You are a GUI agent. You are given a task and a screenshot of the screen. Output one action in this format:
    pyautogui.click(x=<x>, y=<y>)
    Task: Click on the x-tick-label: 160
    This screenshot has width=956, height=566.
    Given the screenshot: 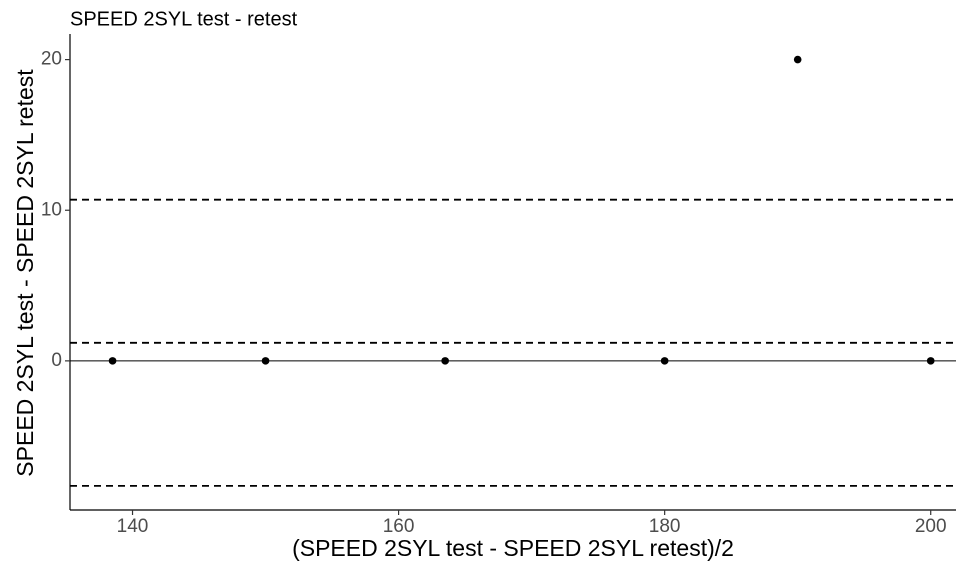 What is the action you would take?
    pyautogui.click(x=399, y=526)
    